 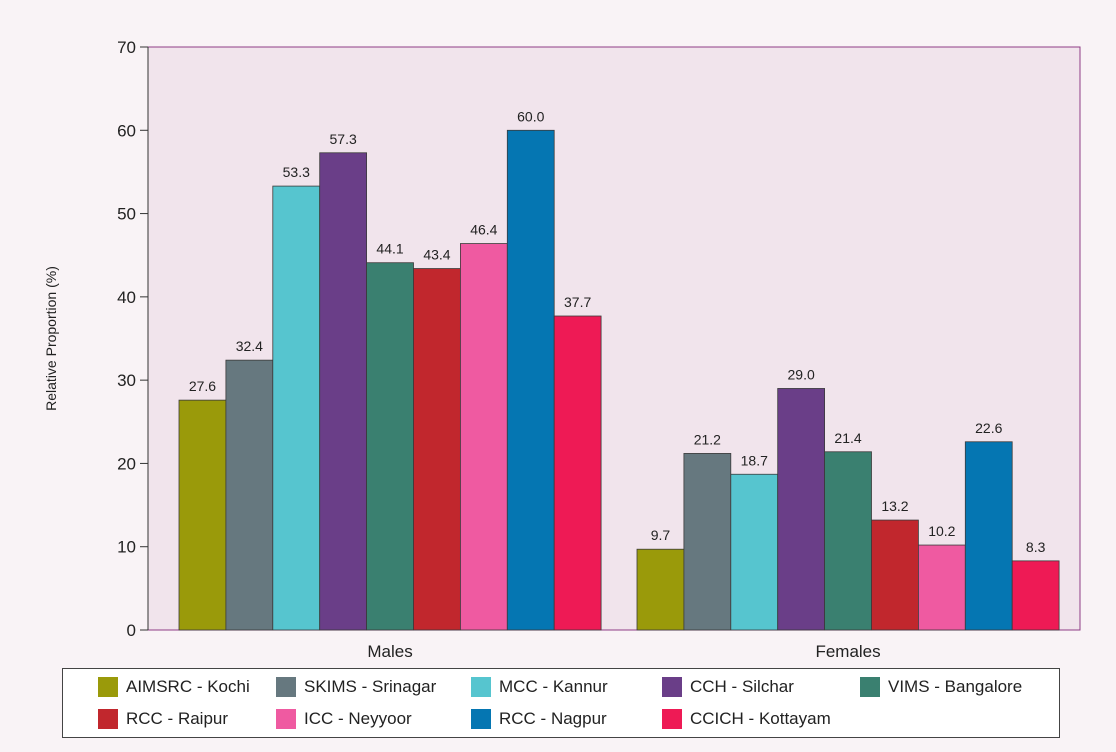 I want to click on data-label: 57.3, so click(x=343, y=139).